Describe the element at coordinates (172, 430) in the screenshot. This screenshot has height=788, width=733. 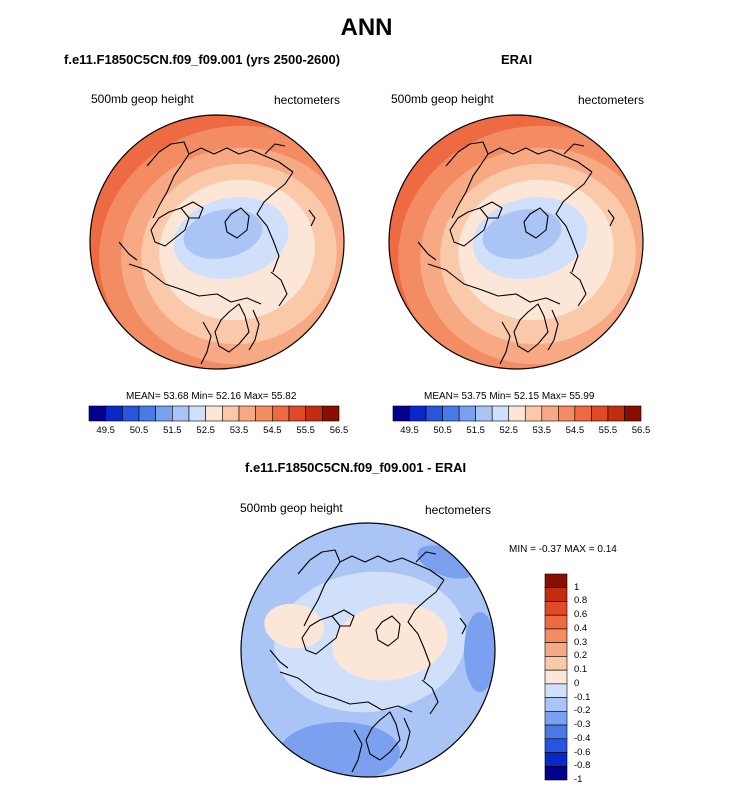
I see `panel1-colorbar-tick-label: 51.5` at that location.